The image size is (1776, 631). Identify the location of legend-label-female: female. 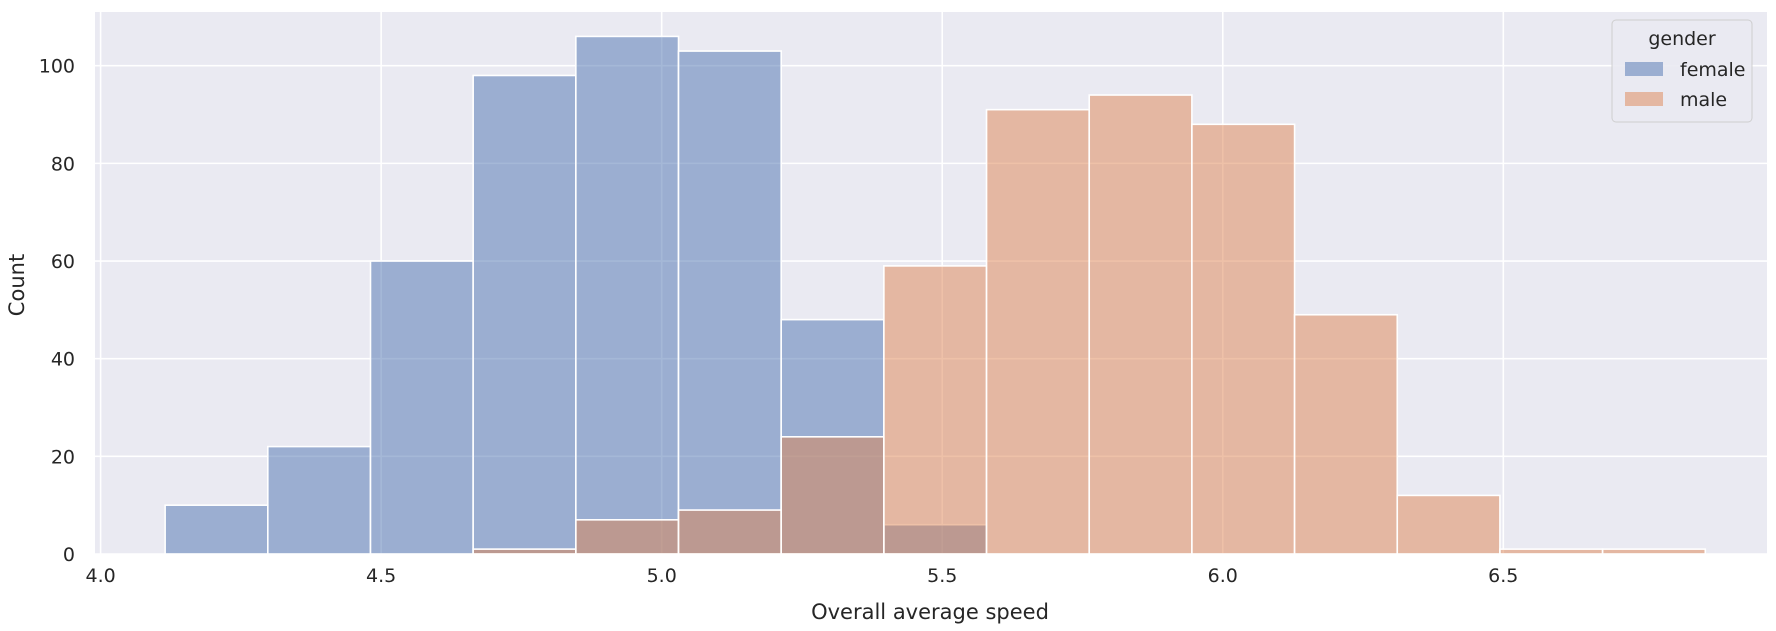
(1713, 70).